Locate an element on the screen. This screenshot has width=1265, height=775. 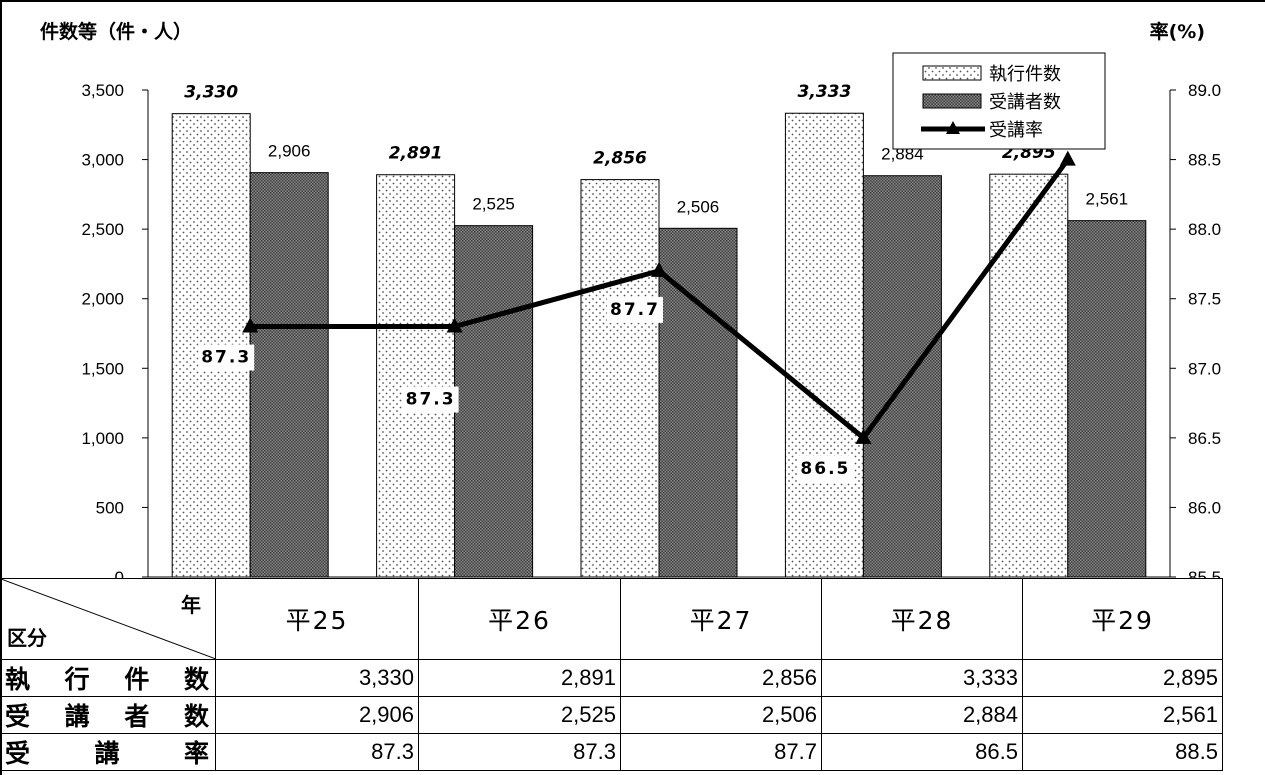
table-cell: 2,891 is located at coordinates (519, 678).